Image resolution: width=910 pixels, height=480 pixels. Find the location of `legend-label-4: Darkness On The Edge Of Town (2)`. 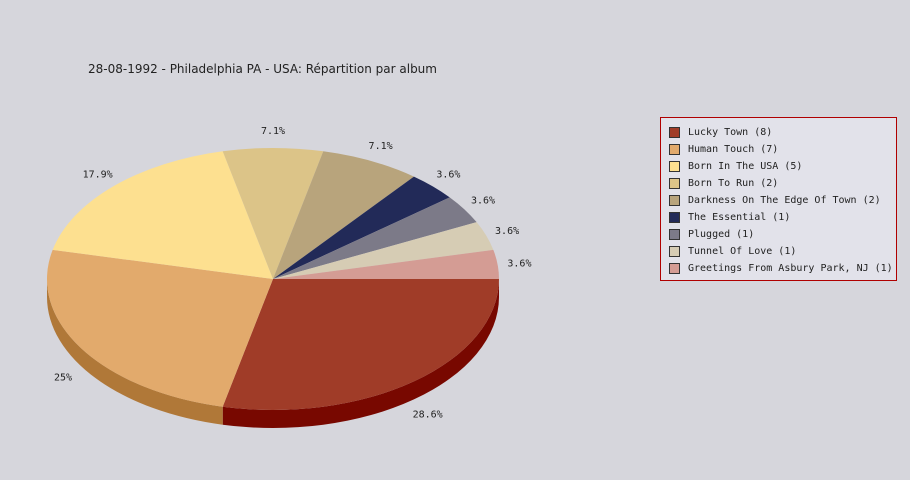

legend-label-4: Darkness On The Edge Of Town (2) is located at coordinates (784, 200).